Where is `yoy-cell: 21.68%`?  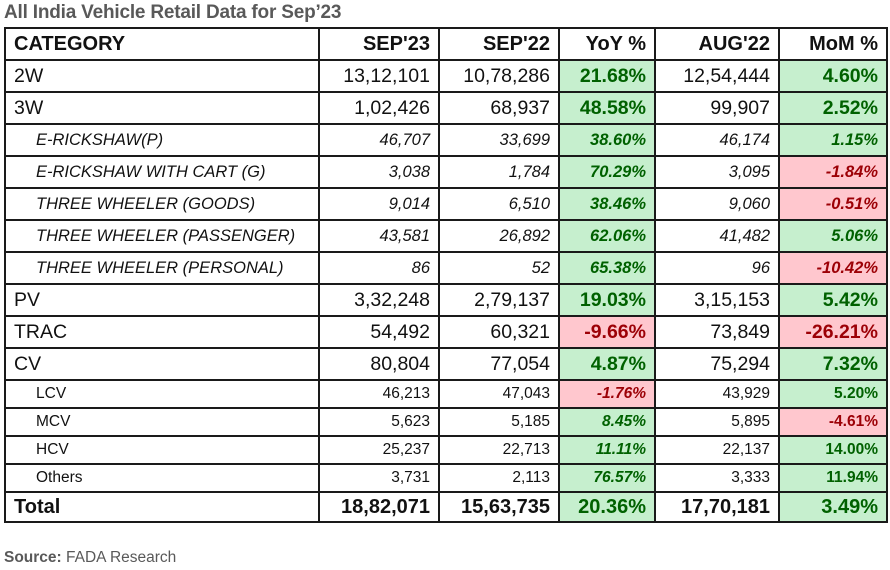 yoy-cell: 21.68% is located at coordinates (607, 76).